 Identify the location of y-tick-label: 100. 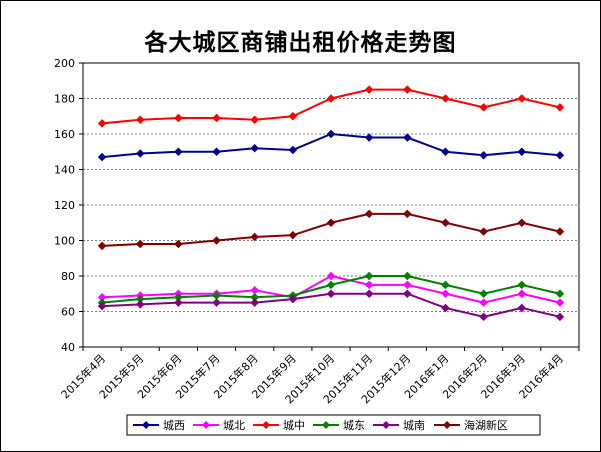
(64, 241).